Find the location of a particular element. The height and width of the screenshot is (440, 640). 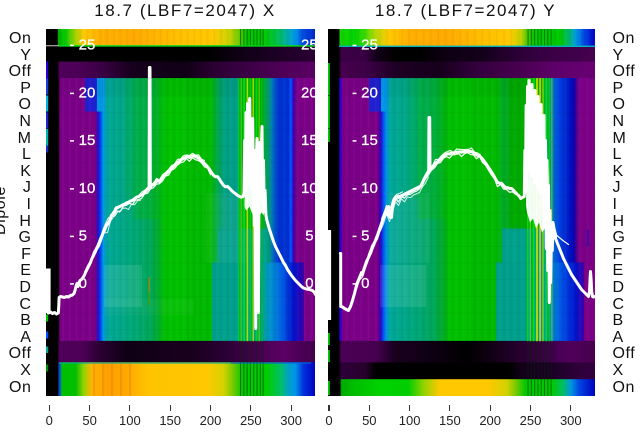

svg-text: 10 is located at coordinates (308, 187).